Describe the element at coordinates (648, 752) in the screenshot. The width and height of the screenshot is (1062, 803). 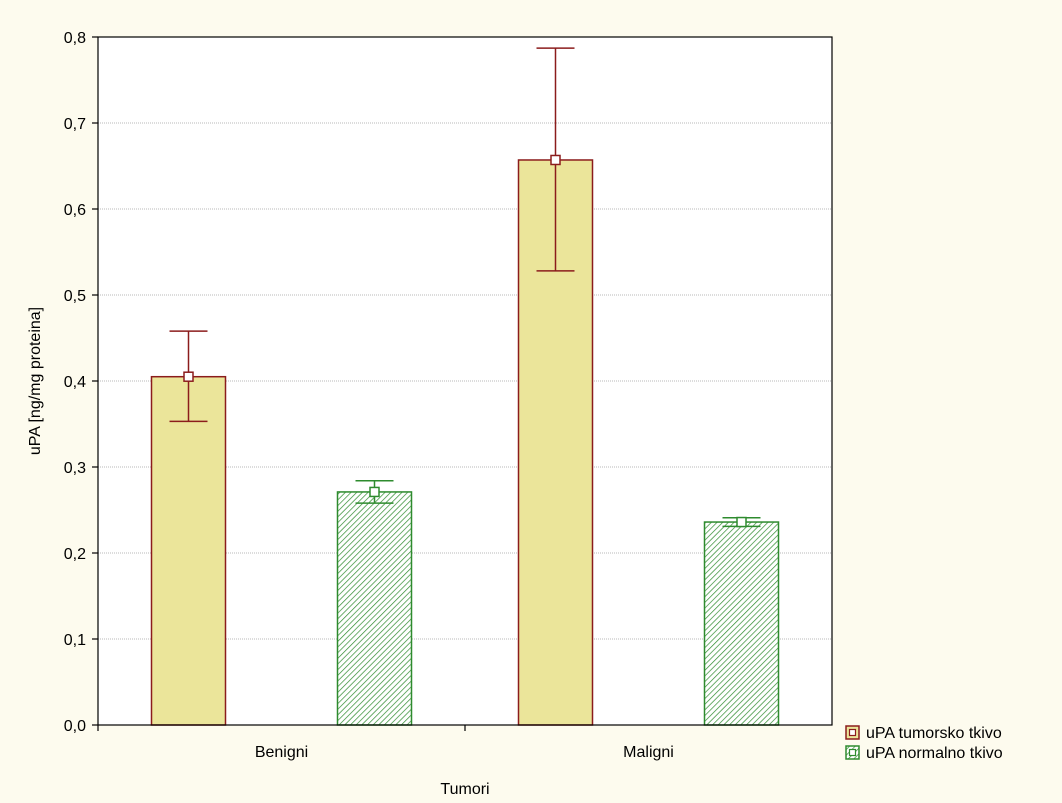
I see `x-tick-label: Maligni` at that location.